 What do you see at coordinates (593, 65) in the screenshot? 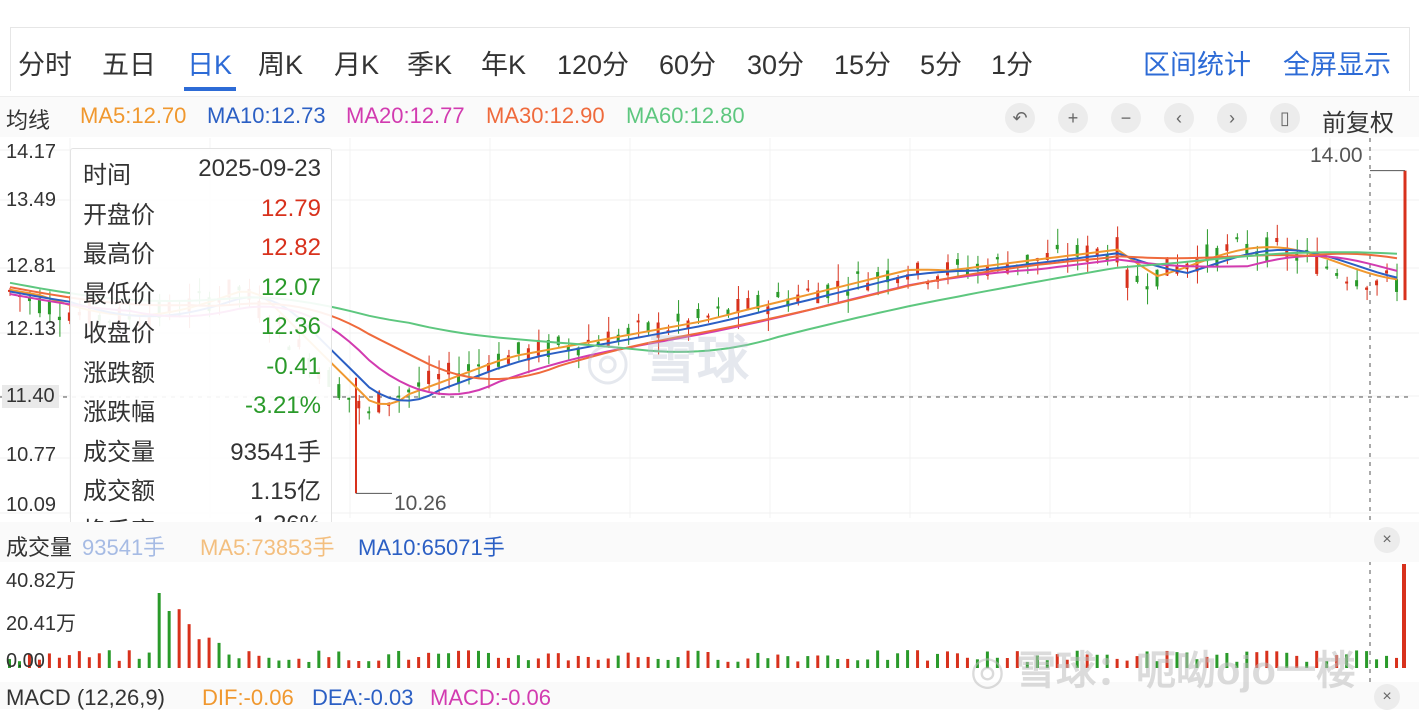
I see `tab-7: 120分` at bounding box center [593, 65].